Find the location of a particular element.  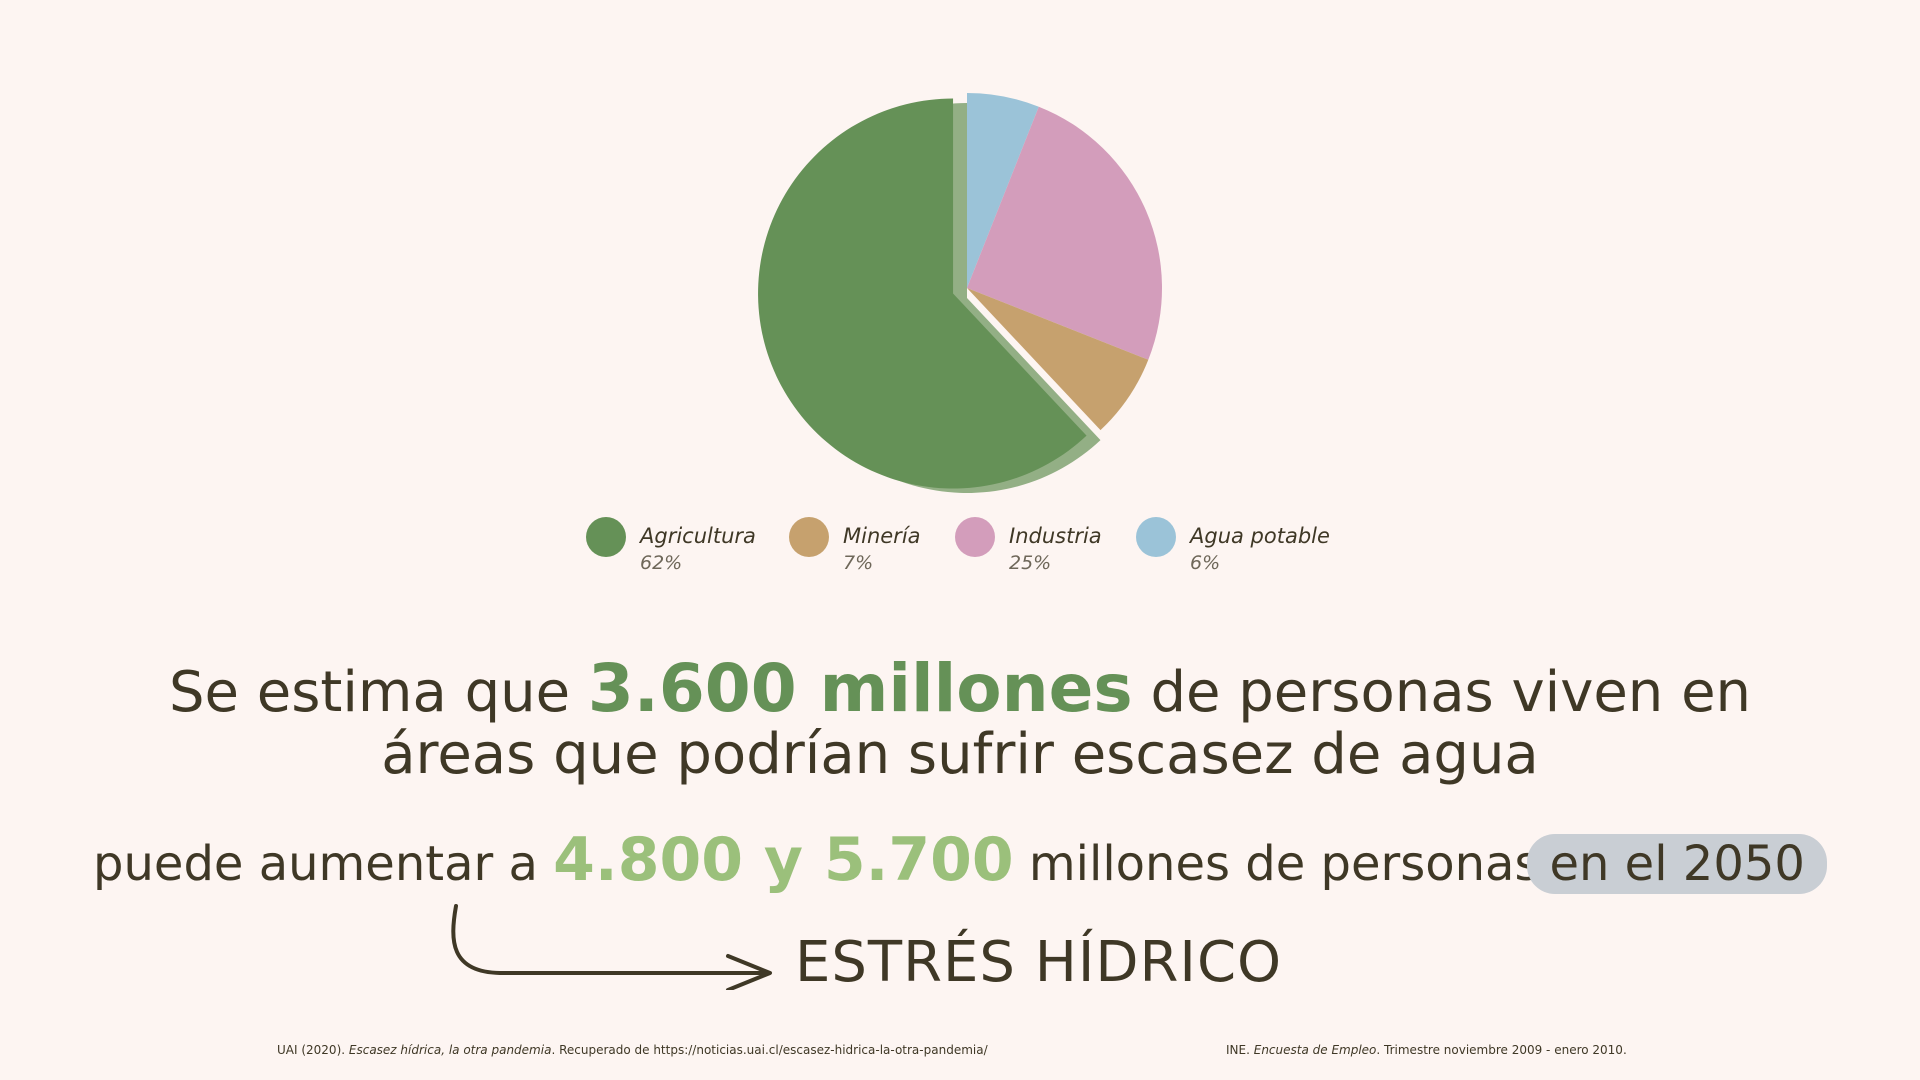

legend-value: 62% is located at coordinates (661, 563).